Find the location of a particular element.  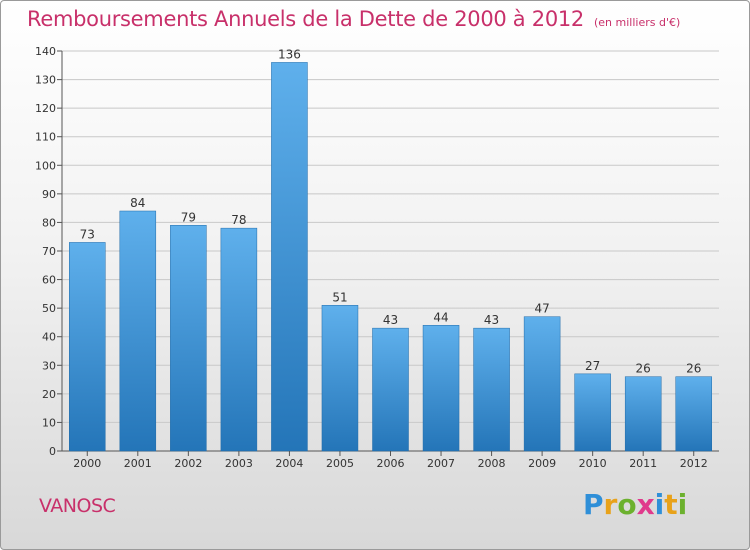

x-tick-label: 2005 is located at coordinates (340, 463).